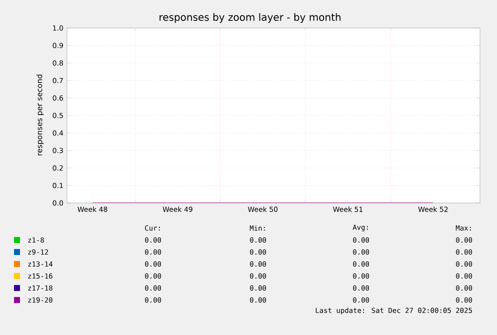  Describe the element at coordinates (250, 18) in the screenshot. I see `chart-title: responses by zoom layer - by month` at that location.